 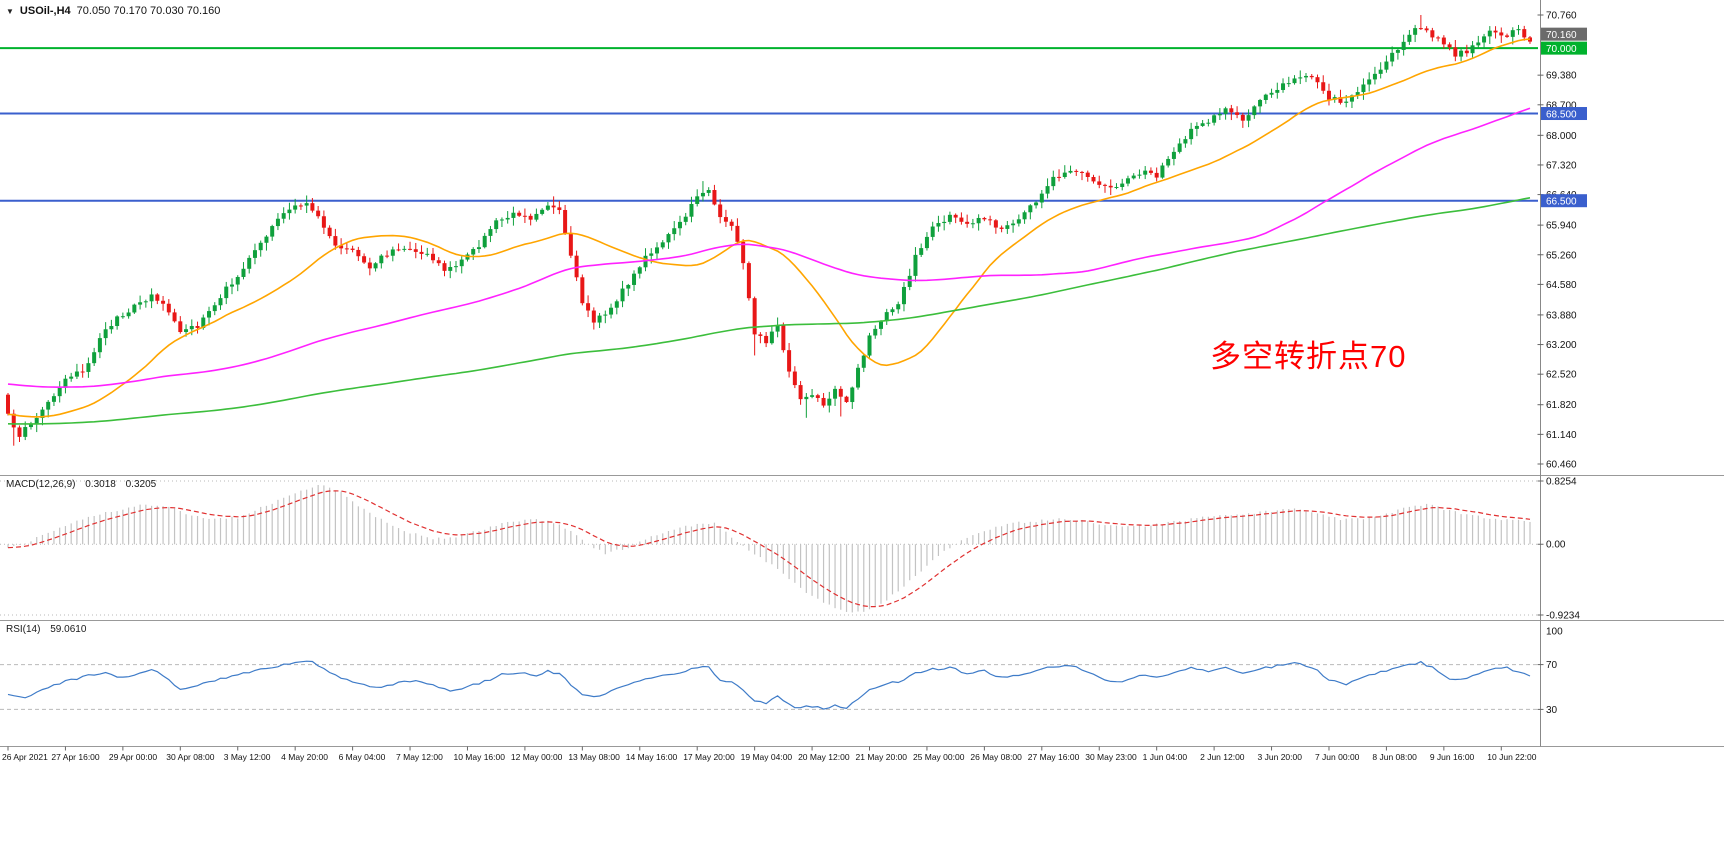 I want to click on price-box-68.500, so click(x=1564, y=114).